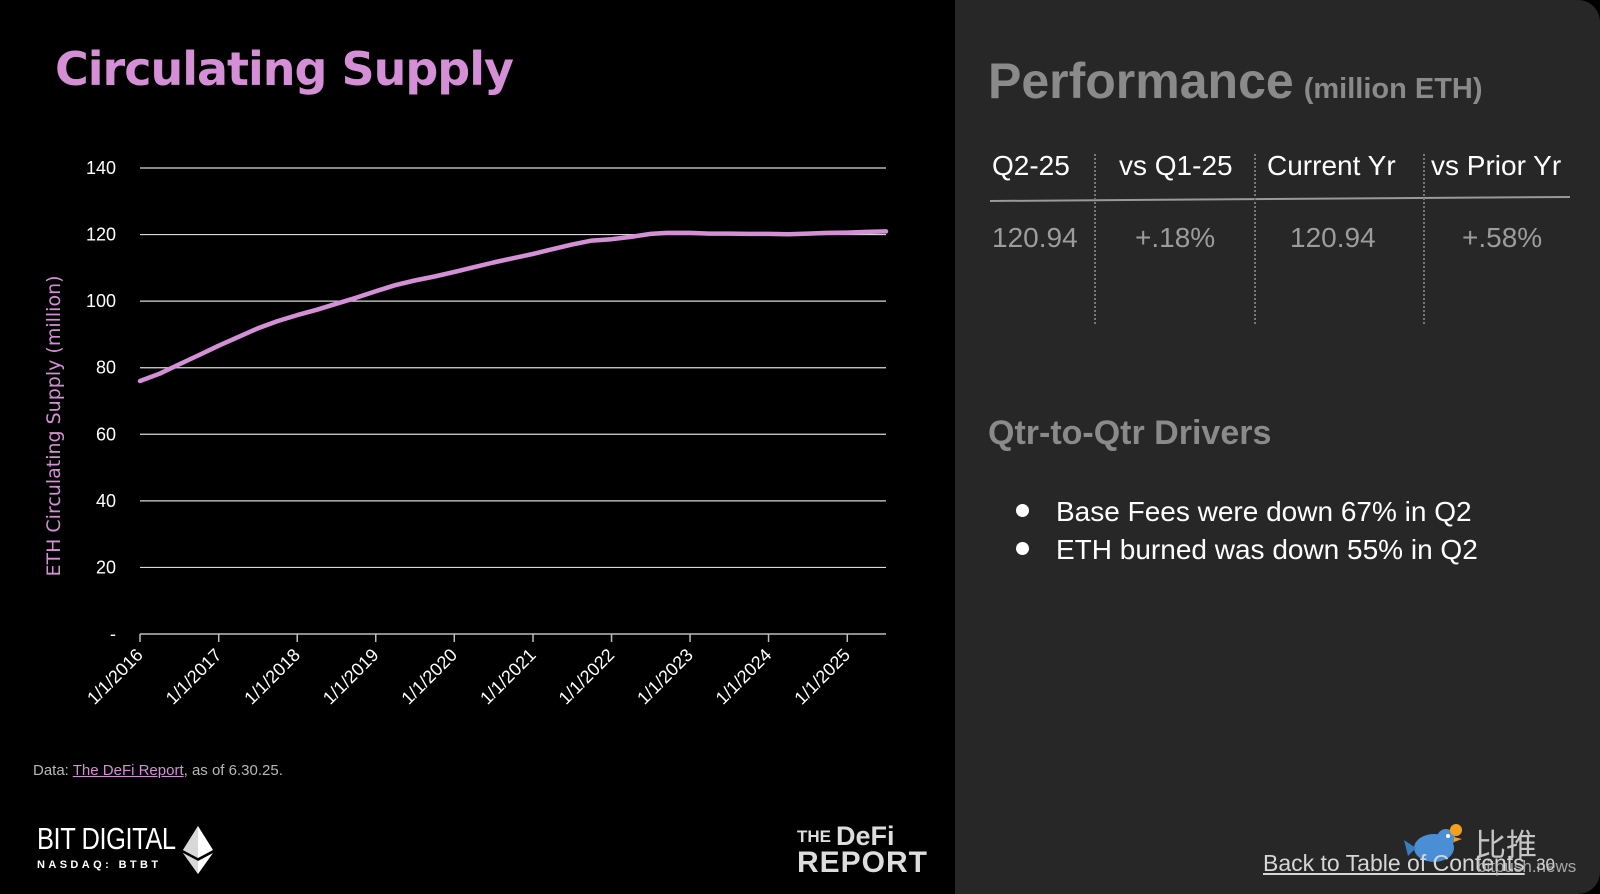 This screenshot has width=1600, height=894. I want to click on y-tick-label: 20, so click(106, 567).